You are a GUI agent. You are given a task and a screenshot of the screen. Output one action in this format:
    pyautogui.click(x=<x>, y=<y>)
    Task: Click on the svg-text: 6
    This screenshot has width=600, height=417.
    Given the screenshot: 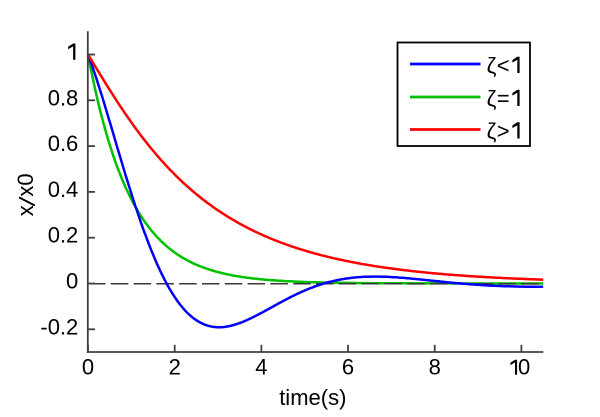 What is the action you would take?
    pyautogui.click(x=348, y=367)
    